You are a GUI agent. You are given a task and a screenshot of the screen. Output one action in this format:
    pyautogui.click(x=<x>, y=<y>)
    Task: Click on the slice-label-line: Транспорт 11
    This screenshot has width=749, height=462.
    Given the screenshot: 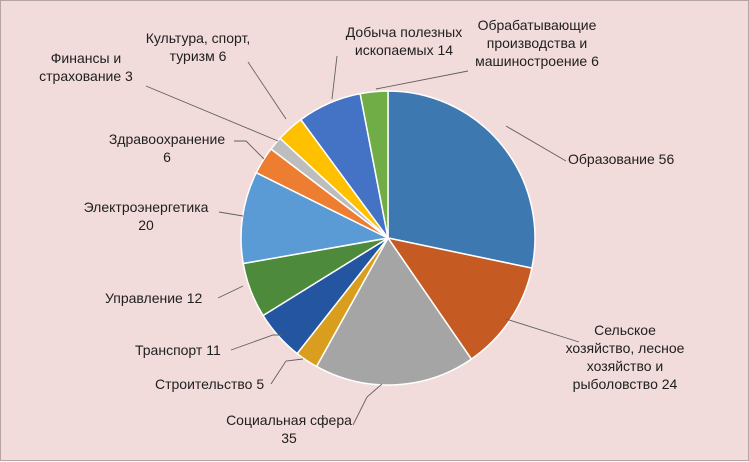 What is the action you would take?
    pyautogui.click(x=178, y=350)
    